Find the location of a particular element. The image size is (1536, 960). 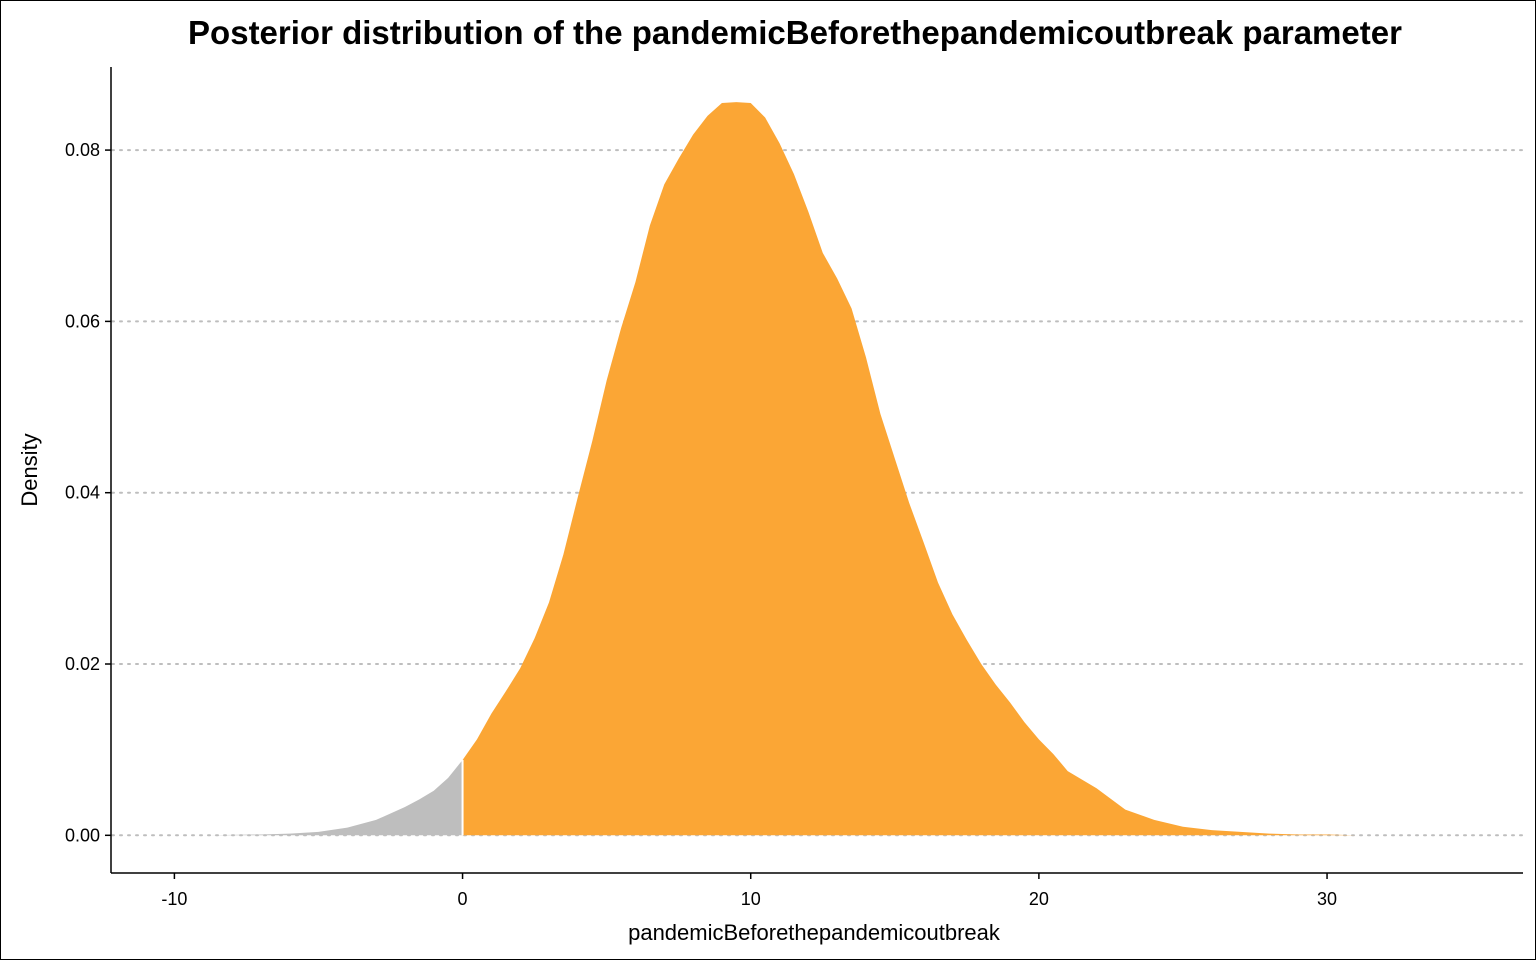

x-tick-label: 20 is located at coordinates (1039, 899).